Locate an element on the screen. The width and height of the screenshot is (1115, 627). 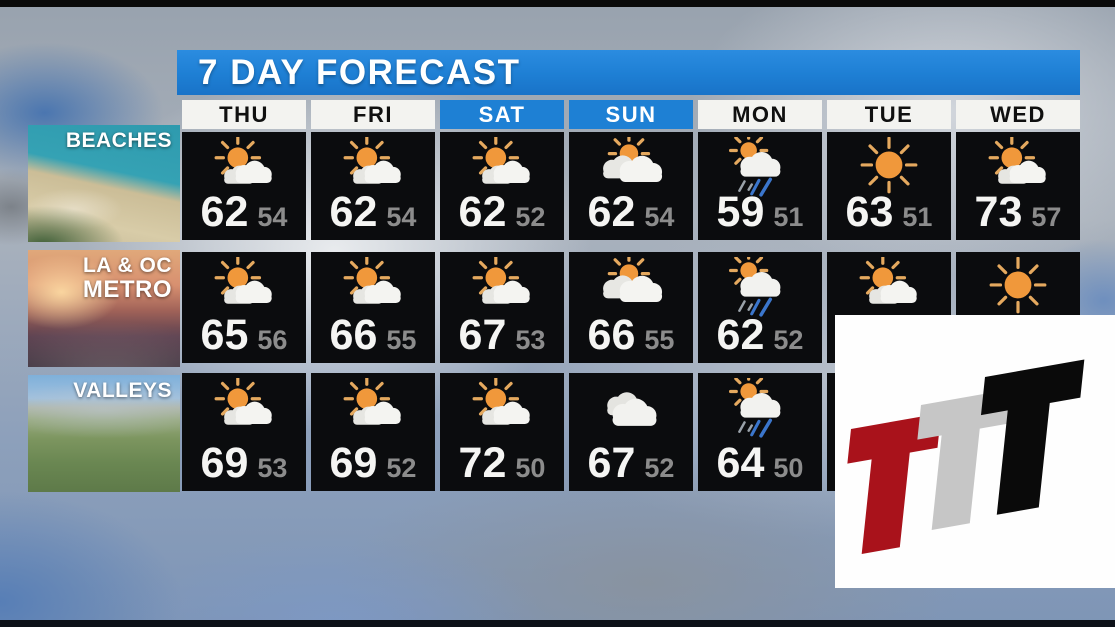
temps: 67 53 is located at coordinates (502, 335).